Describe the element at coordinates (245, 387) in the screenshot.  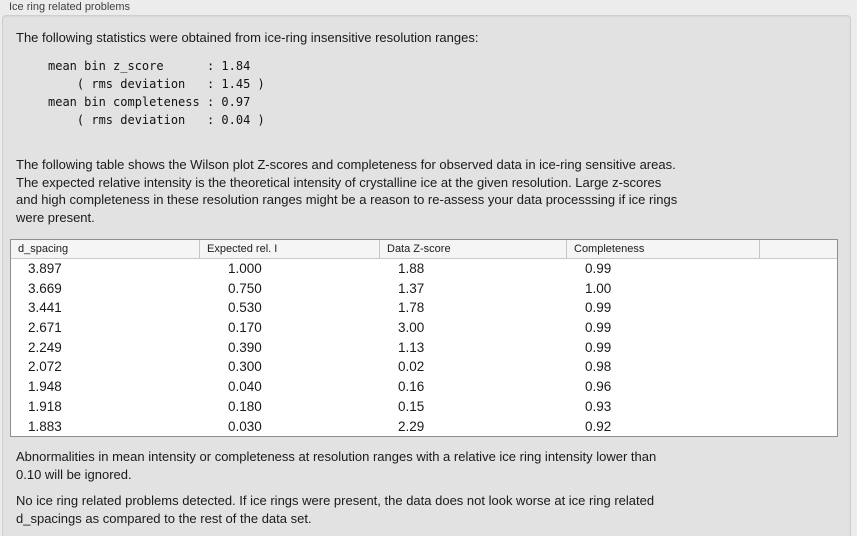
I see `cell-expected-rel-i: 0.040` at that location.